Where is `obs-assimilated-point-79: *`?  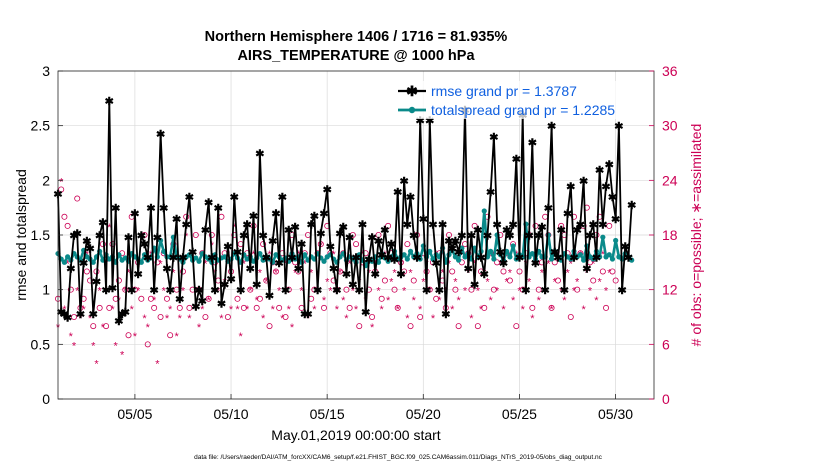
obs-assimilated-point-79: * is located at coordinates (311, 273).